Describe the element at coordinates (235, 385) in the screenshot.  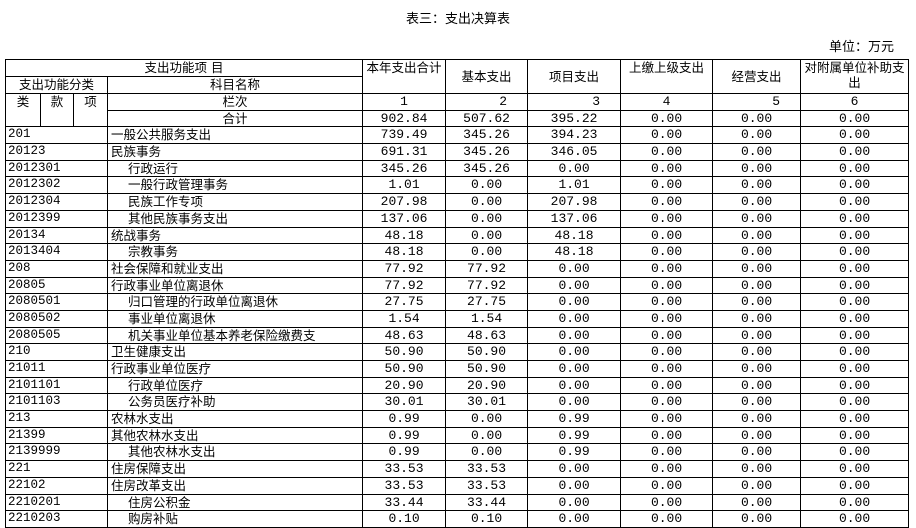
I see `row-name: 行政单位医疗` at that location.